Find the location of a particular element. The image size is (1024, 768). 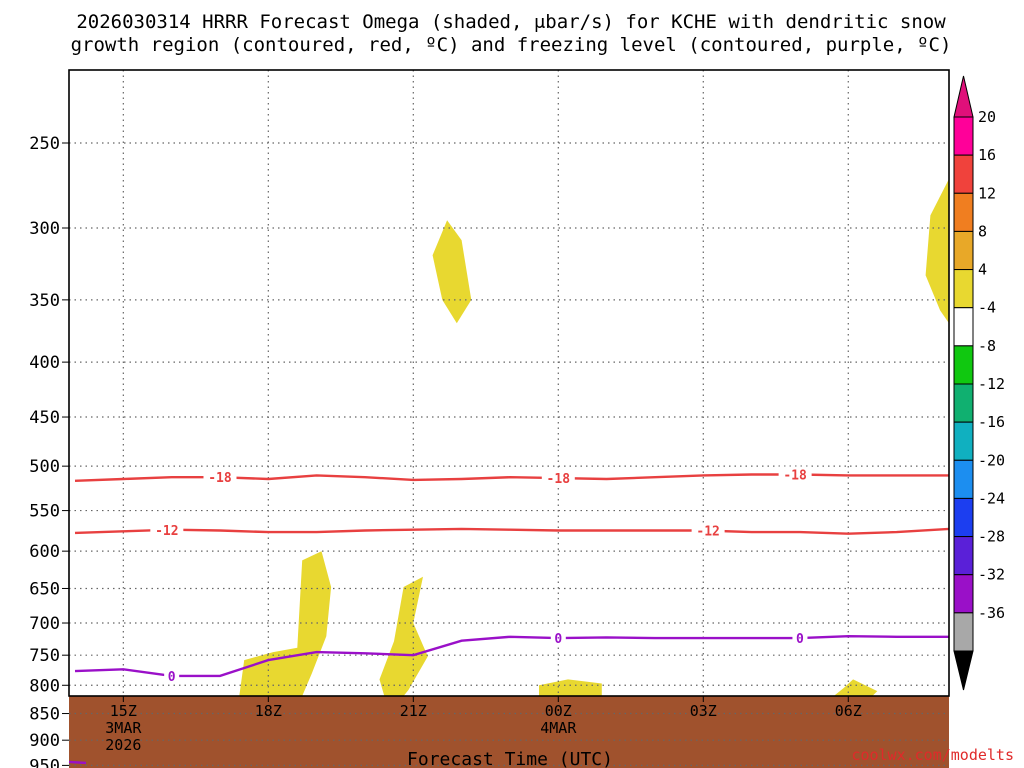

freezing-level-stub is located at coordinates (77, 762).